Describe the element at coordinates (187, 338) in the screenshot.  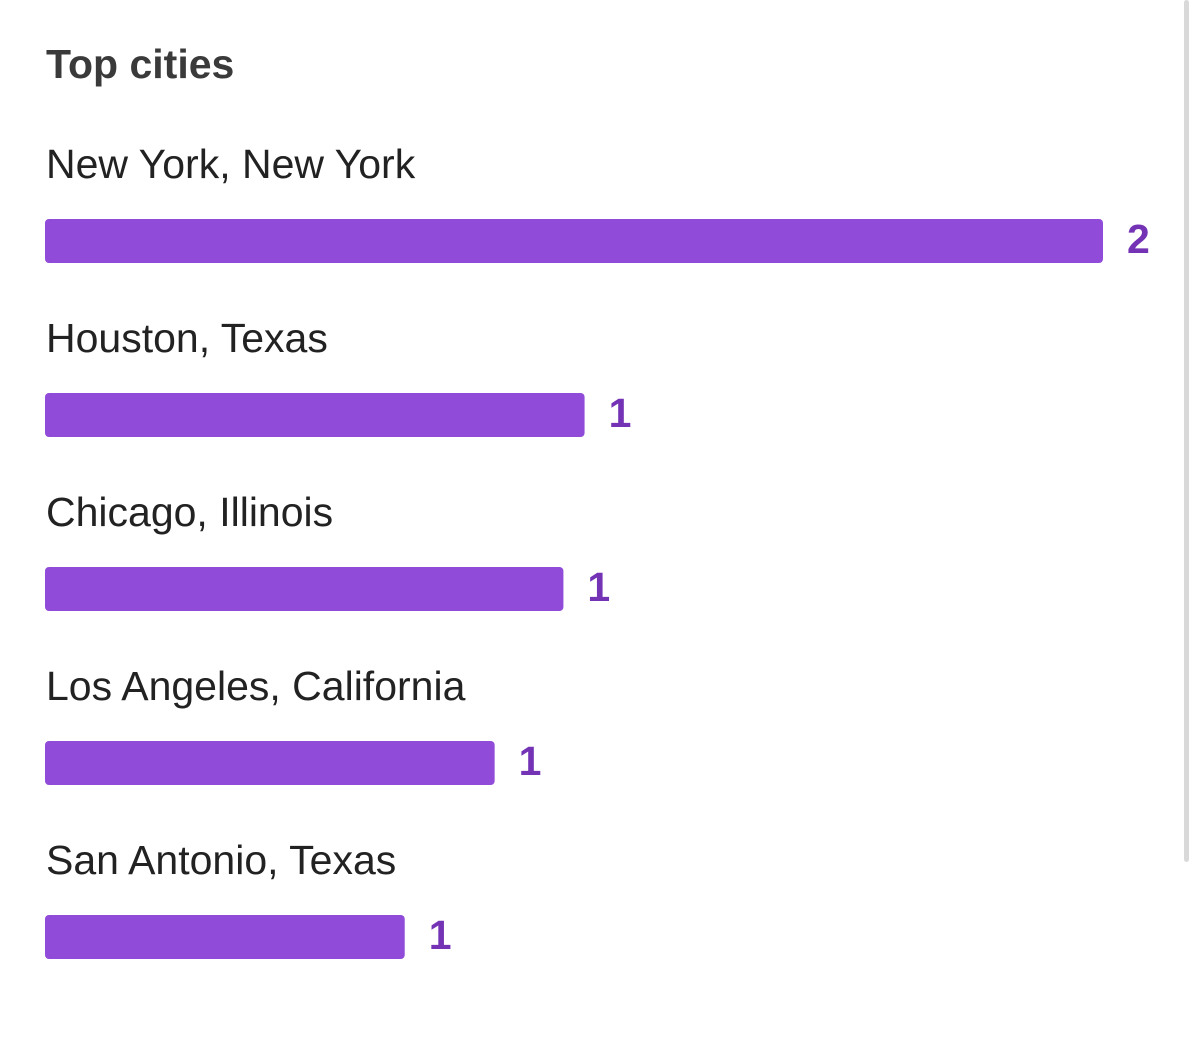
I see `category-label: Houston, Texas` at that location.